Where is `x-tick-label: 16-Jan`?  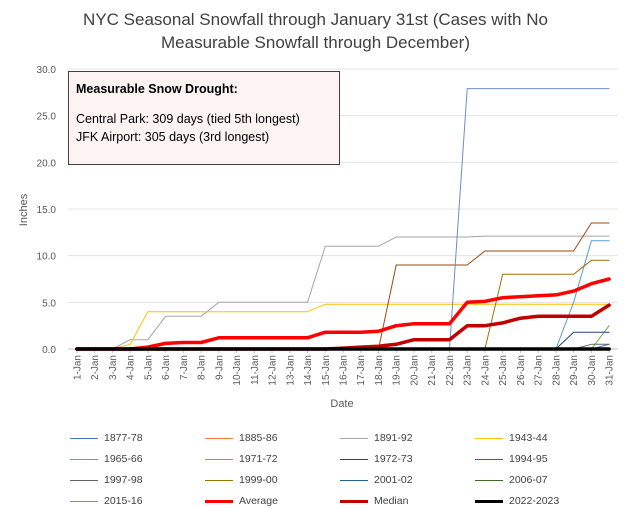
x-tick-label: 16-Jan is located at coordinates (344, 370).